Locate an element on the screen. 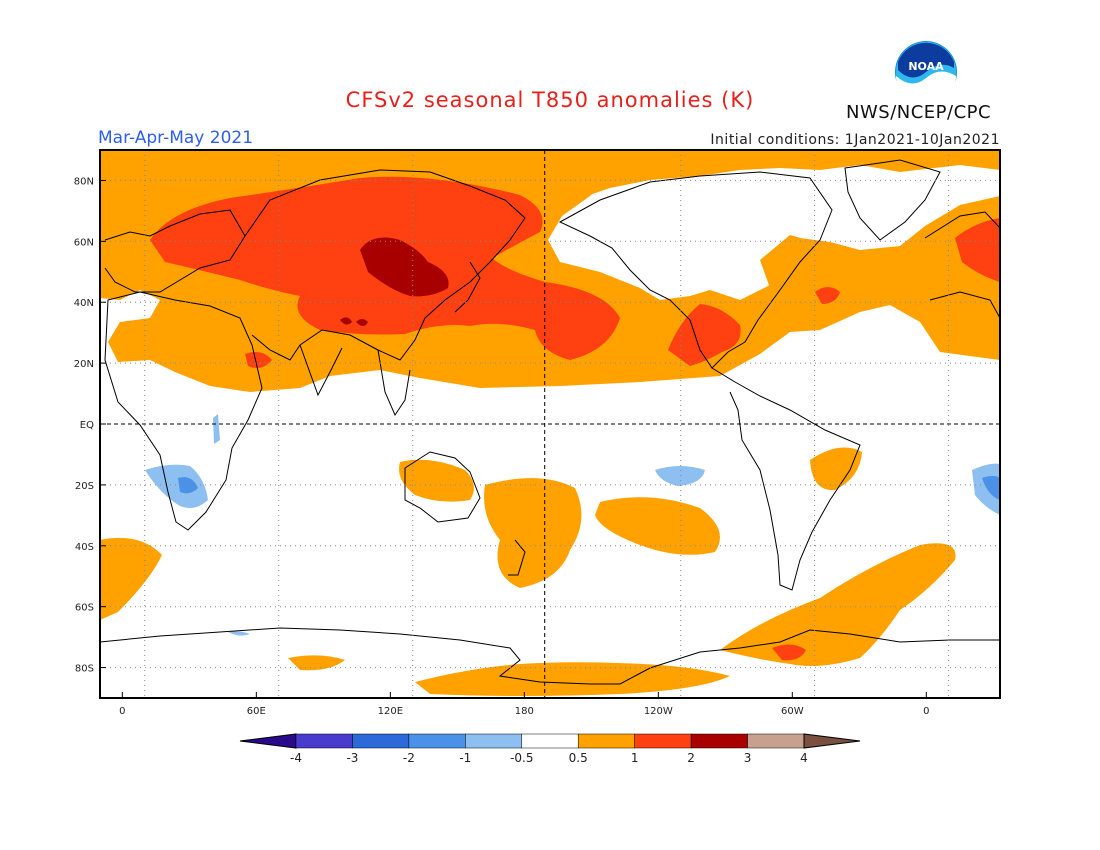 The width and height of the screenshot is (1100, 850). lat-tick-label: 20S is located at coordinates (84, 486).